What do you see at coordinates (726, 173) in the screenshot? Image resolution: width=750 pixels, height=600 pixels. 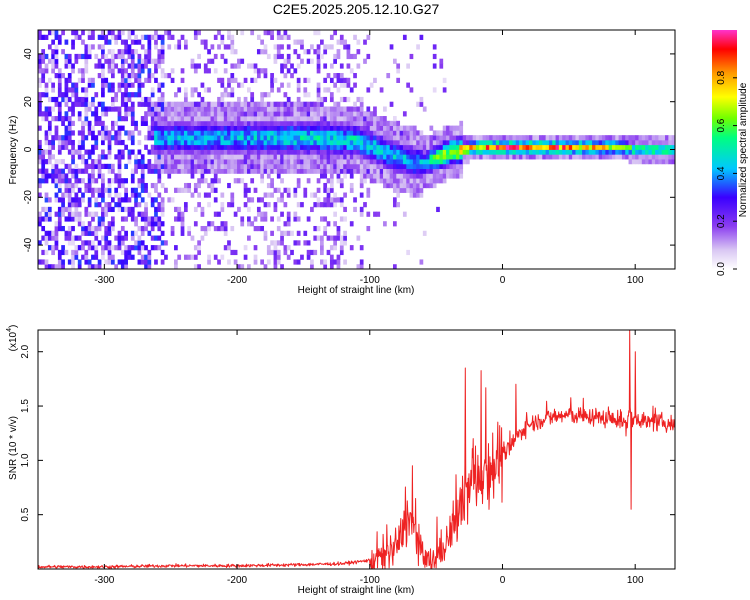 I see `colorbar-ticks: 0.00.20.40.60.8` at bounding box center [726, 173].